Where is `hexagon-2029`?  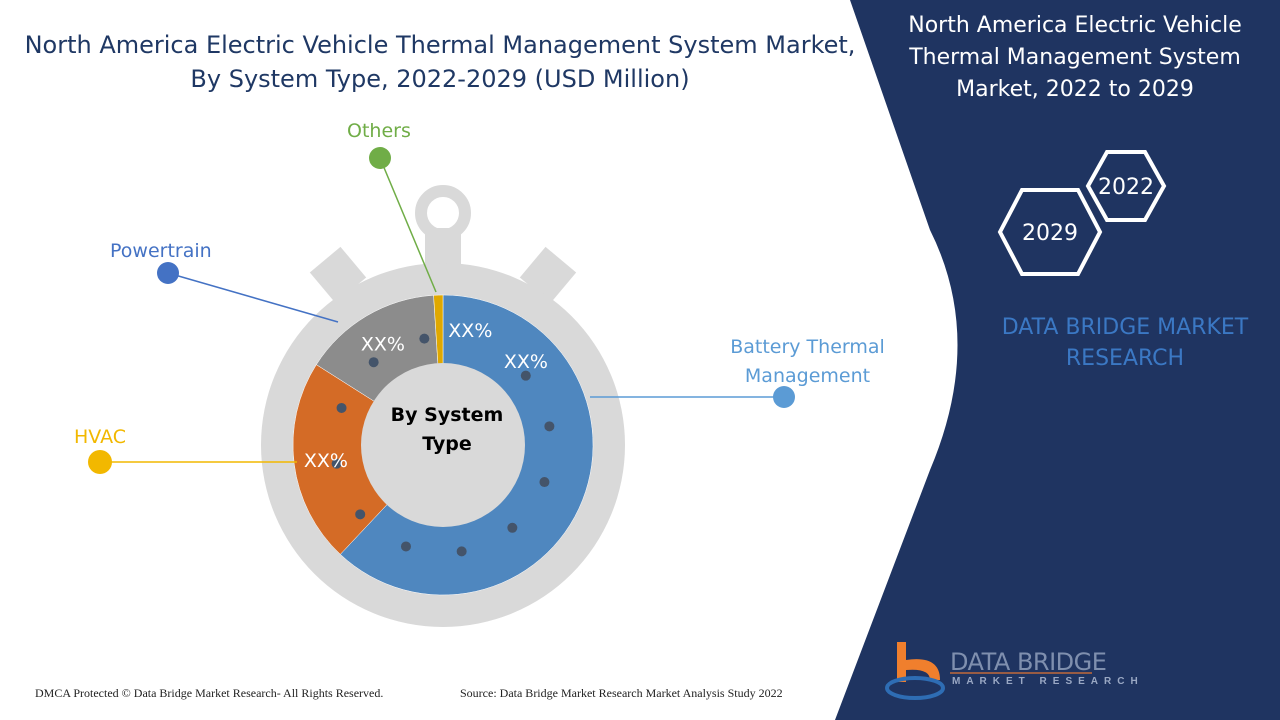 hexagon-2029 is located at coordinates (1050, 232).